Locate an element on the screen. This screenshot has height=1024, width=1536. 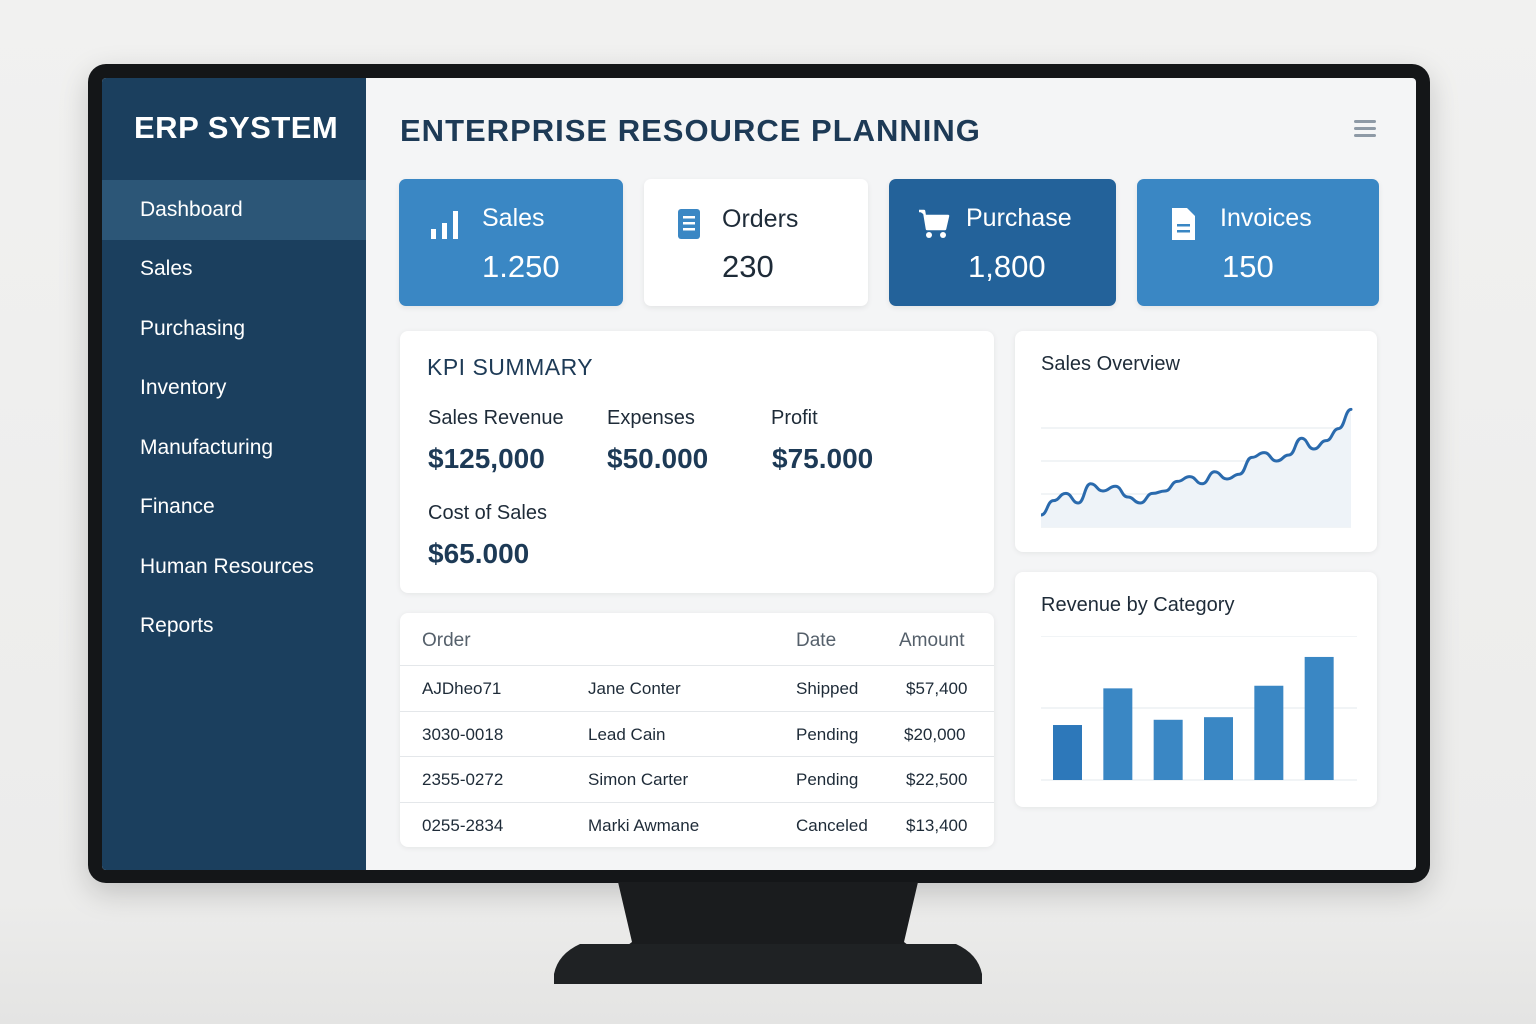
sidebar-item-reports: Reports is located at coordinates (177, 626).